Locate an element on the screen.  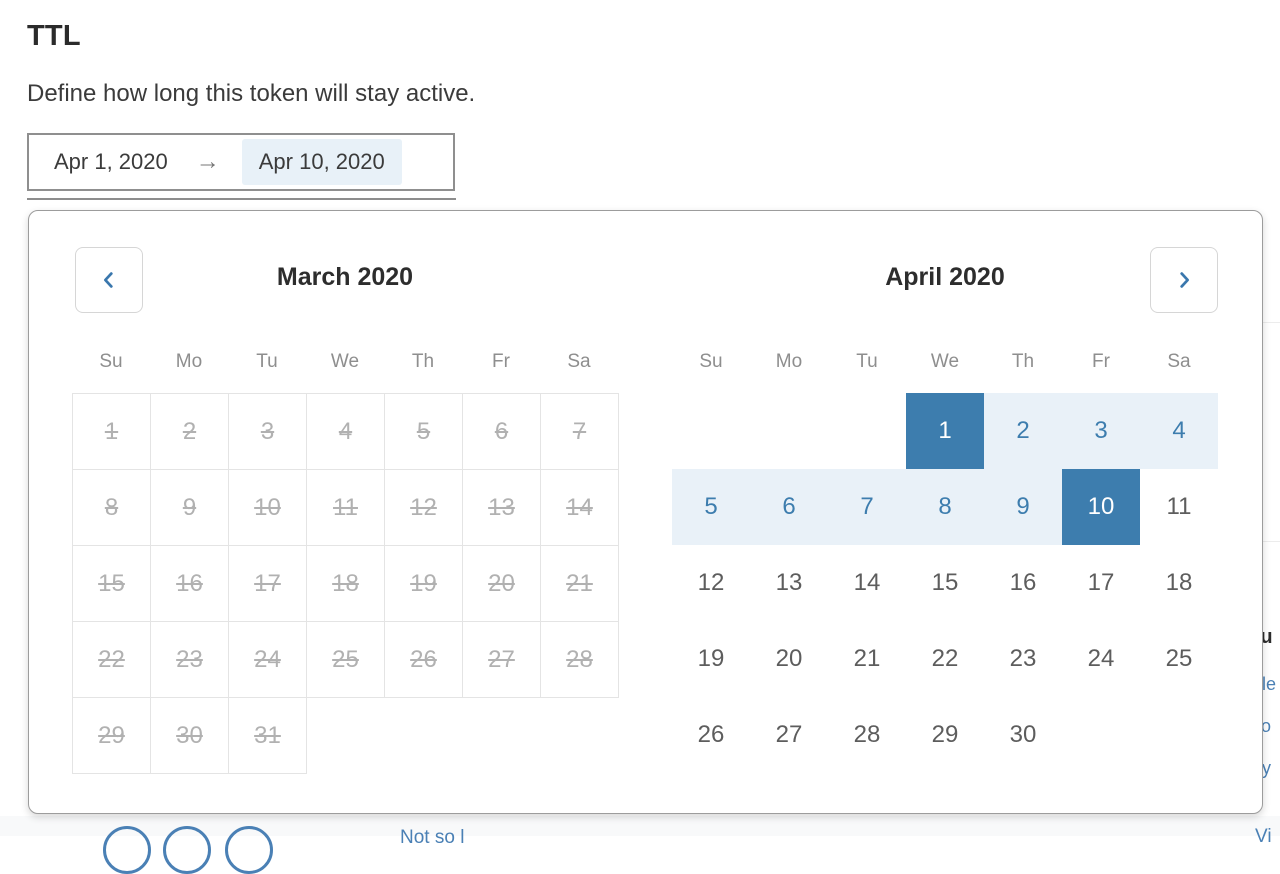
weekday-label: Mo is located at coordinates (189, 361).